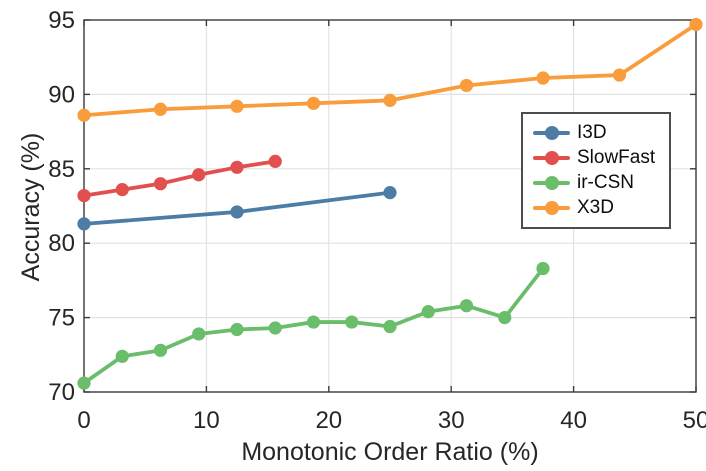 The height and width of the screenshot is (471, 706). I want to click on x-tick-label: 30, so click(451, 420).